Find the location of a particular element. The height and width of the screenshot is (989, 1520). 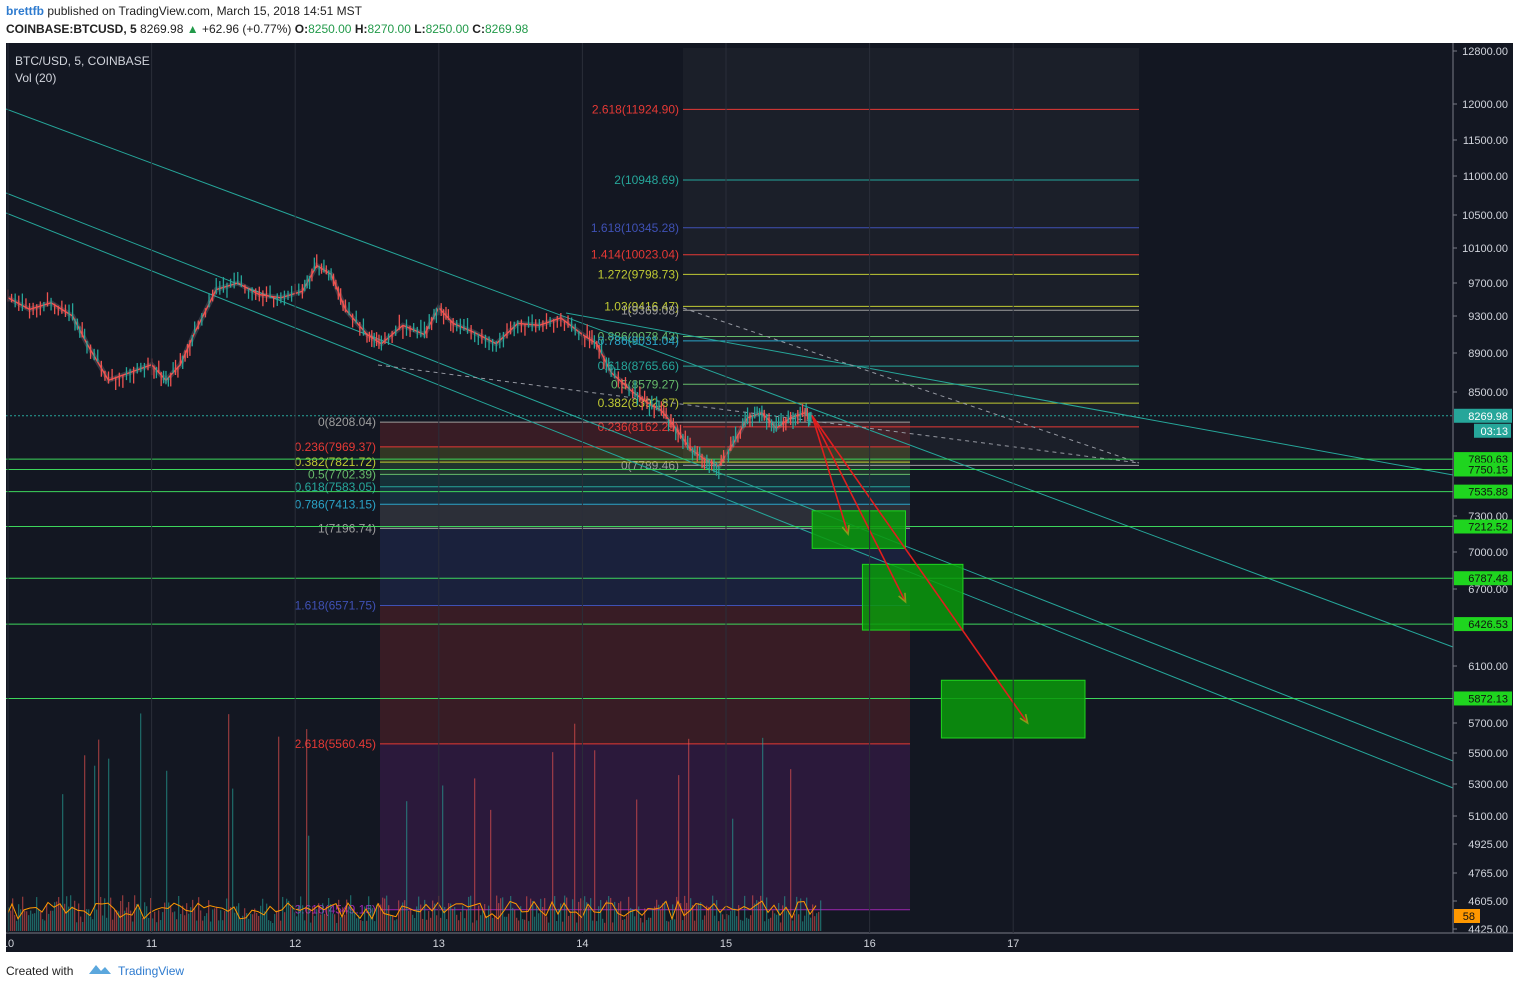

time-axis-panel is located at coordinates (759, 942).